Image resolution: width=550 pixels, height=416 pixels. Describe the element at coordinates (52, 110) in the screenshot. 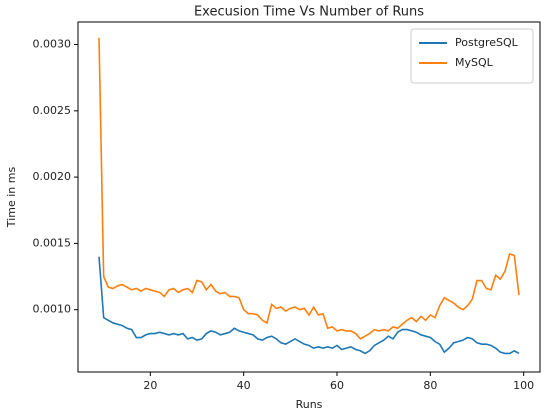

I see `y-tick-label: 0.0025` at that location.